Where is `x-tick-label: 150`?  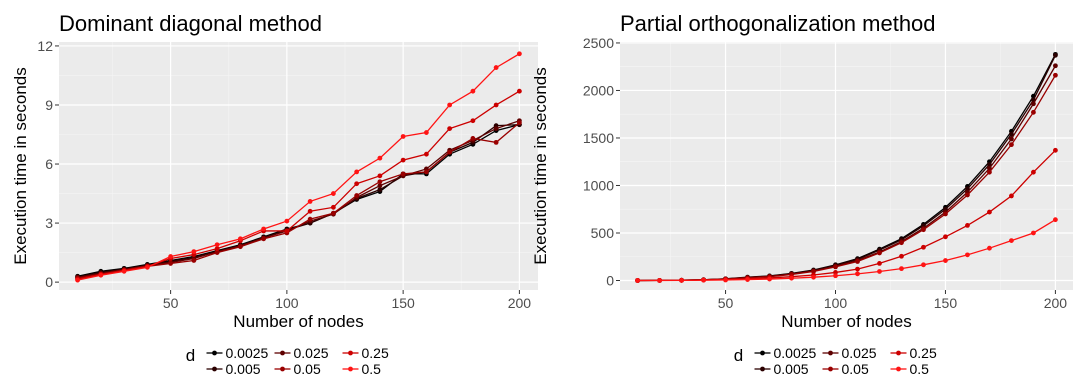
x-tick-label: 150 is located at coordinates (403, 303).